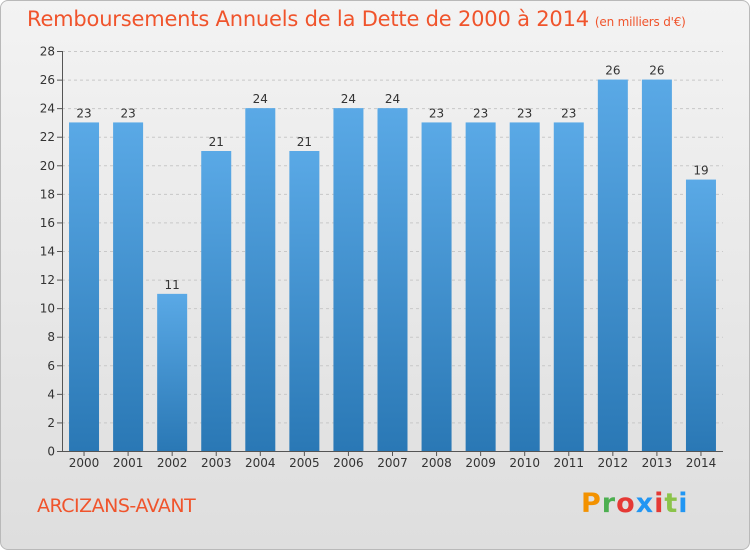 The height and width of the screenshot is (550, 750). What do you see at coordinates (524, 286) in the screenshot?
I see `bar-2010` at bounding box center [524, 286].